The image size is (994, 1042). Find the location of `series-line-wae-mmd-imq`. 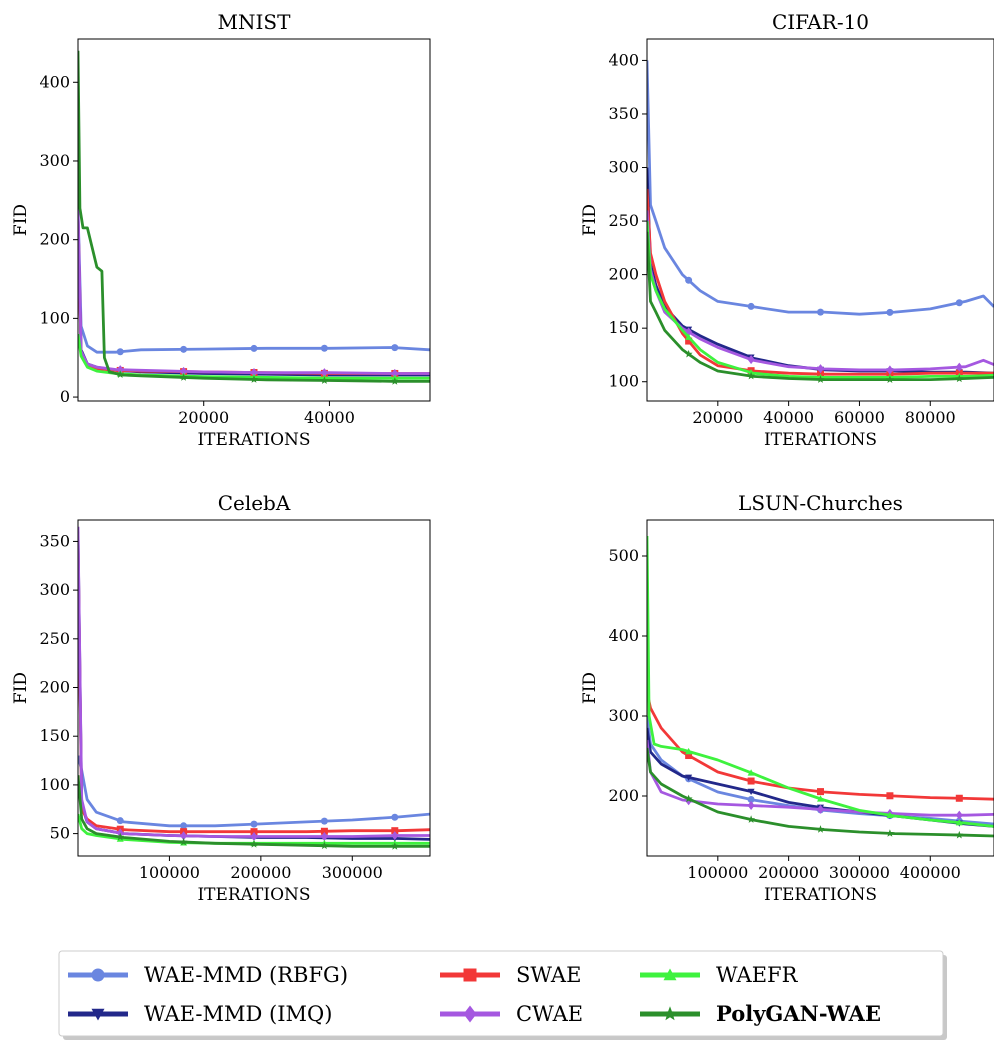

series-line-wae-mmd-imq is located at coordinates (254, 686).